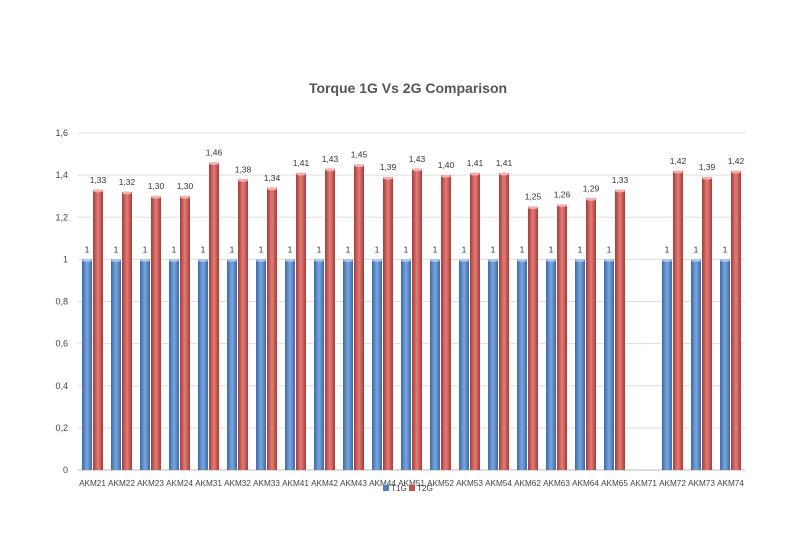  What do you see at coordinates (353, 483) in the screenshot?
I see `x-tick-label: AKM43` at bounding box center [353, 483].